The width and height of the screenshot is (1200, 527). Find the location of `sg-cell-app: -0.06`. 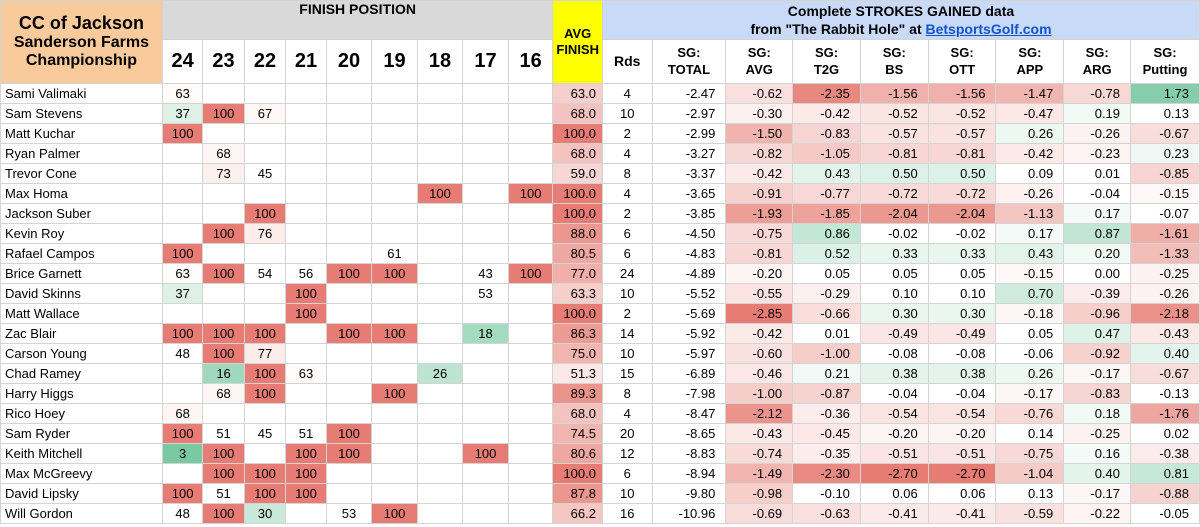

sg-cell-app: -0.06 is located at coordinates (1030, 353).